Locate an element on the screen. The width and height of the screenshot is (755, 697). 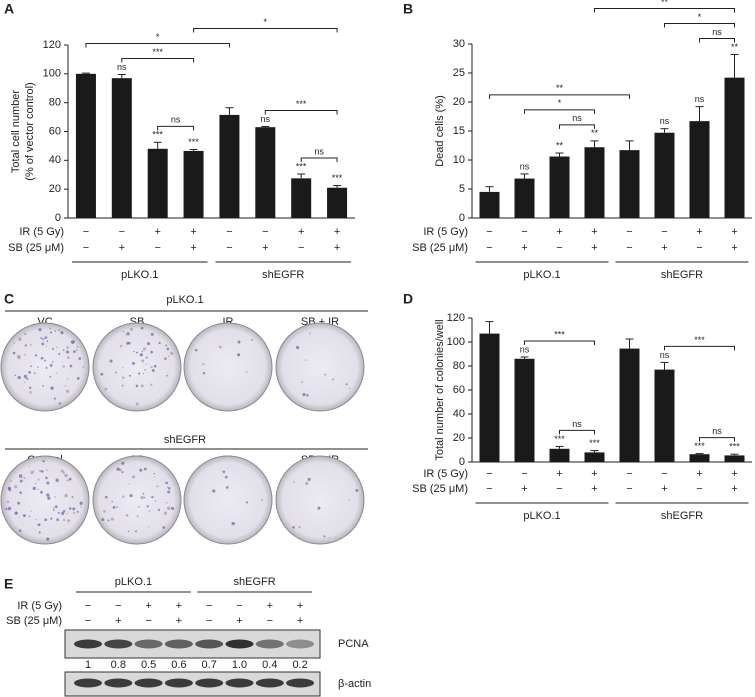
y-tick-label: 0 is located at coordinates (462, 462).